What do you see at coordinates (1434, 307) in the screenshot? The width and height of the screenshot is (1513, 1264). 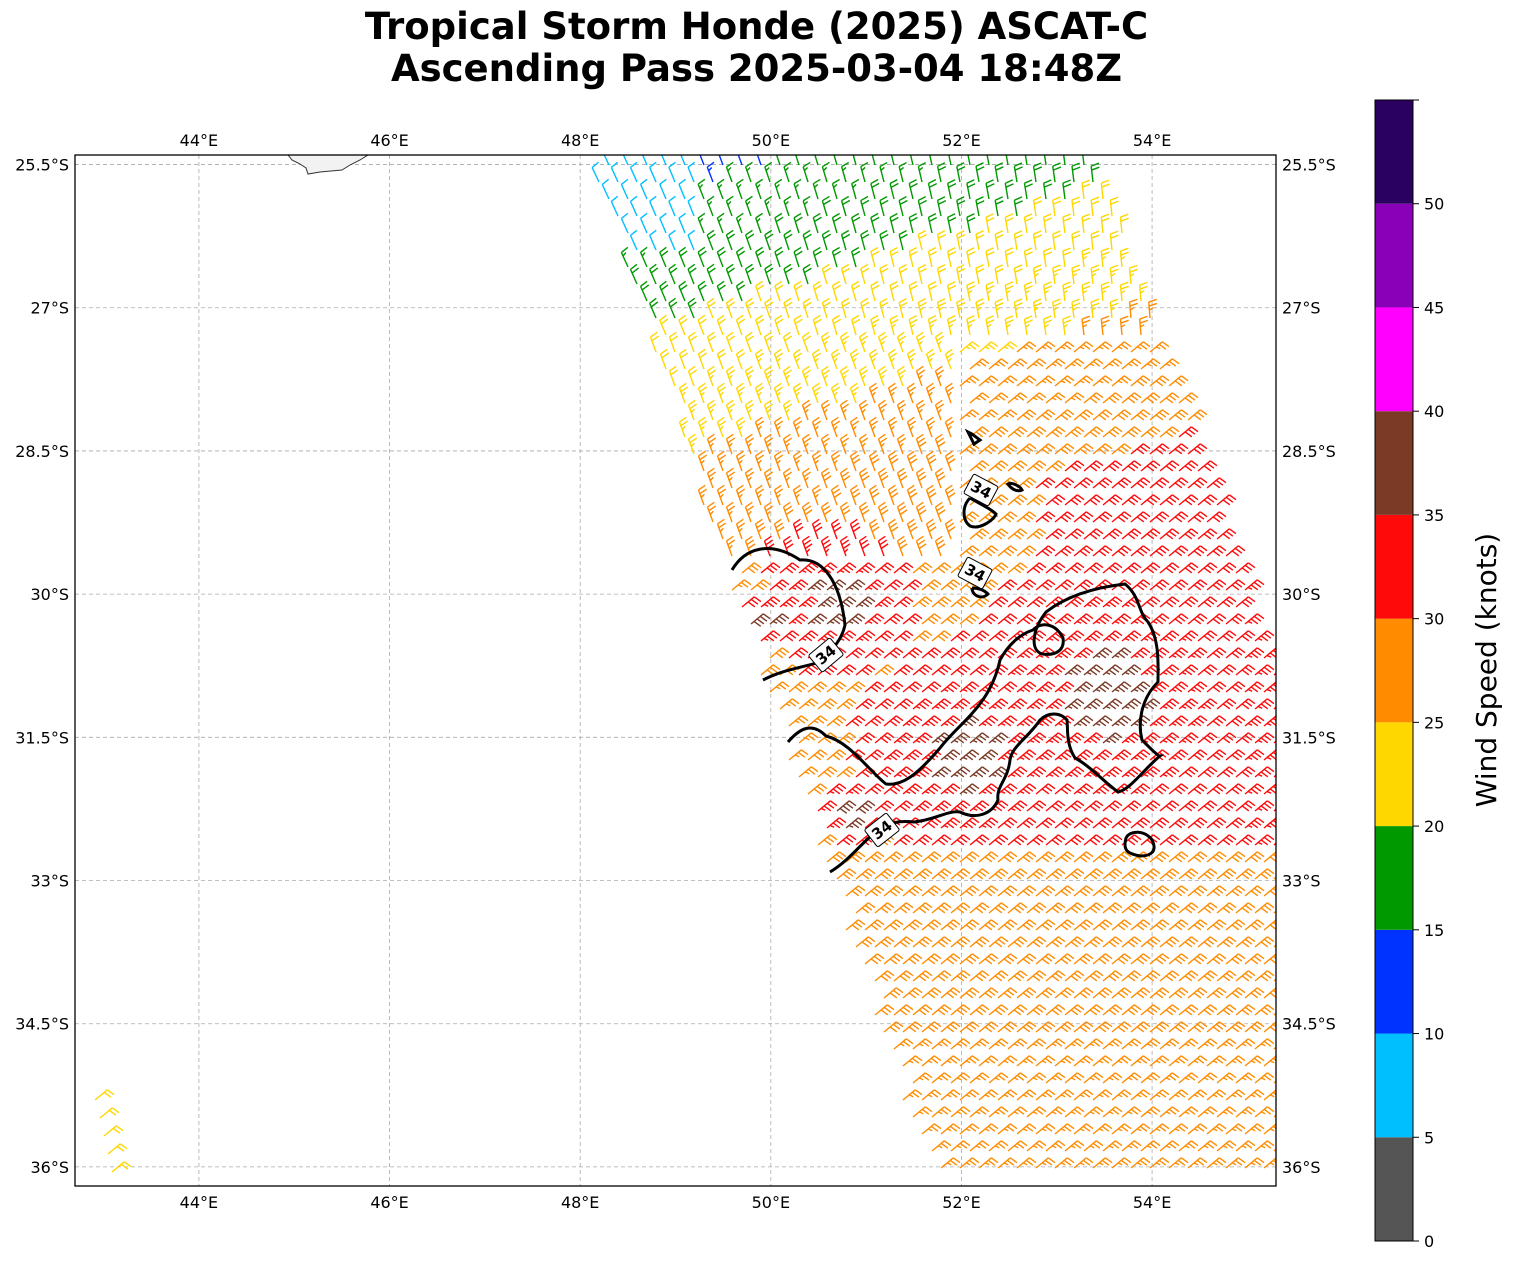 I see `colorbar-tick-label: 45` at bounding box center [1434, 307].